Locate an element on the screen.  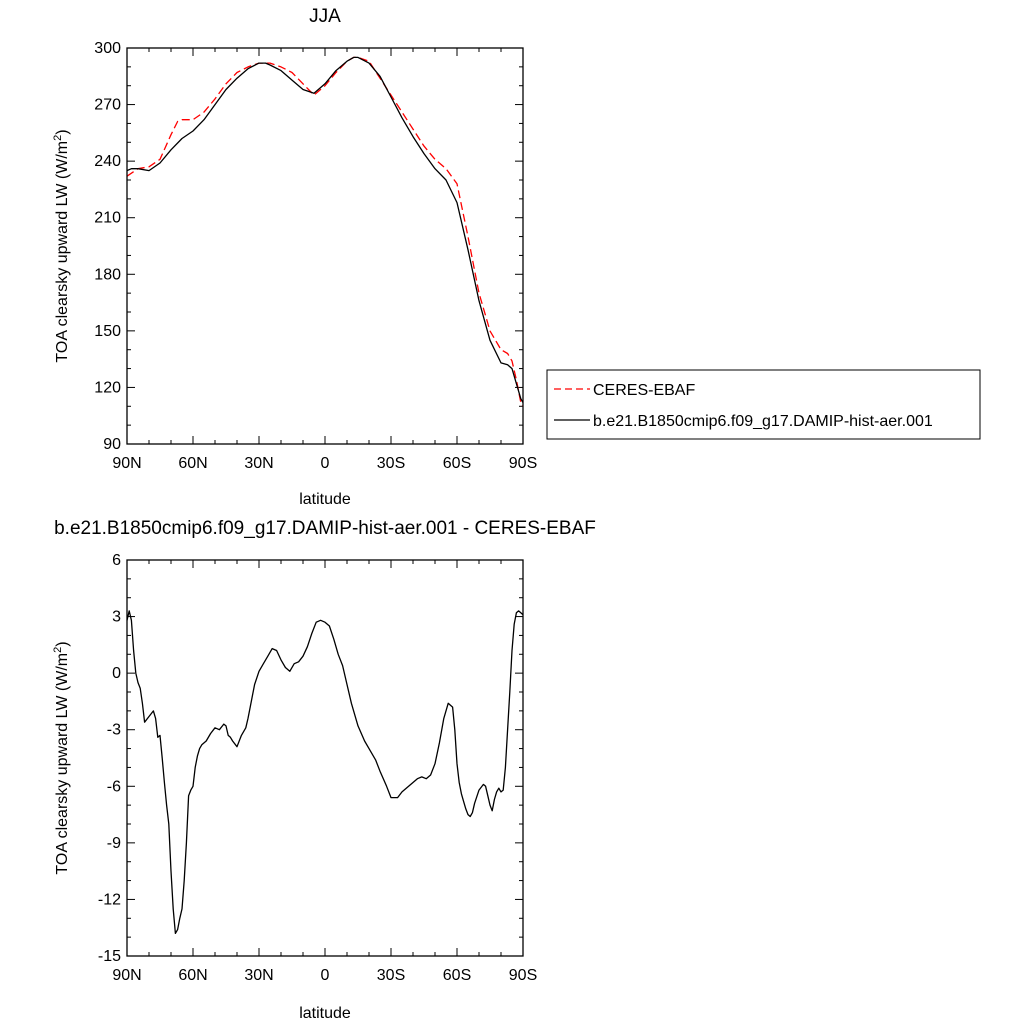
y-tick-label: 90 is located at coordinates (112, 444).